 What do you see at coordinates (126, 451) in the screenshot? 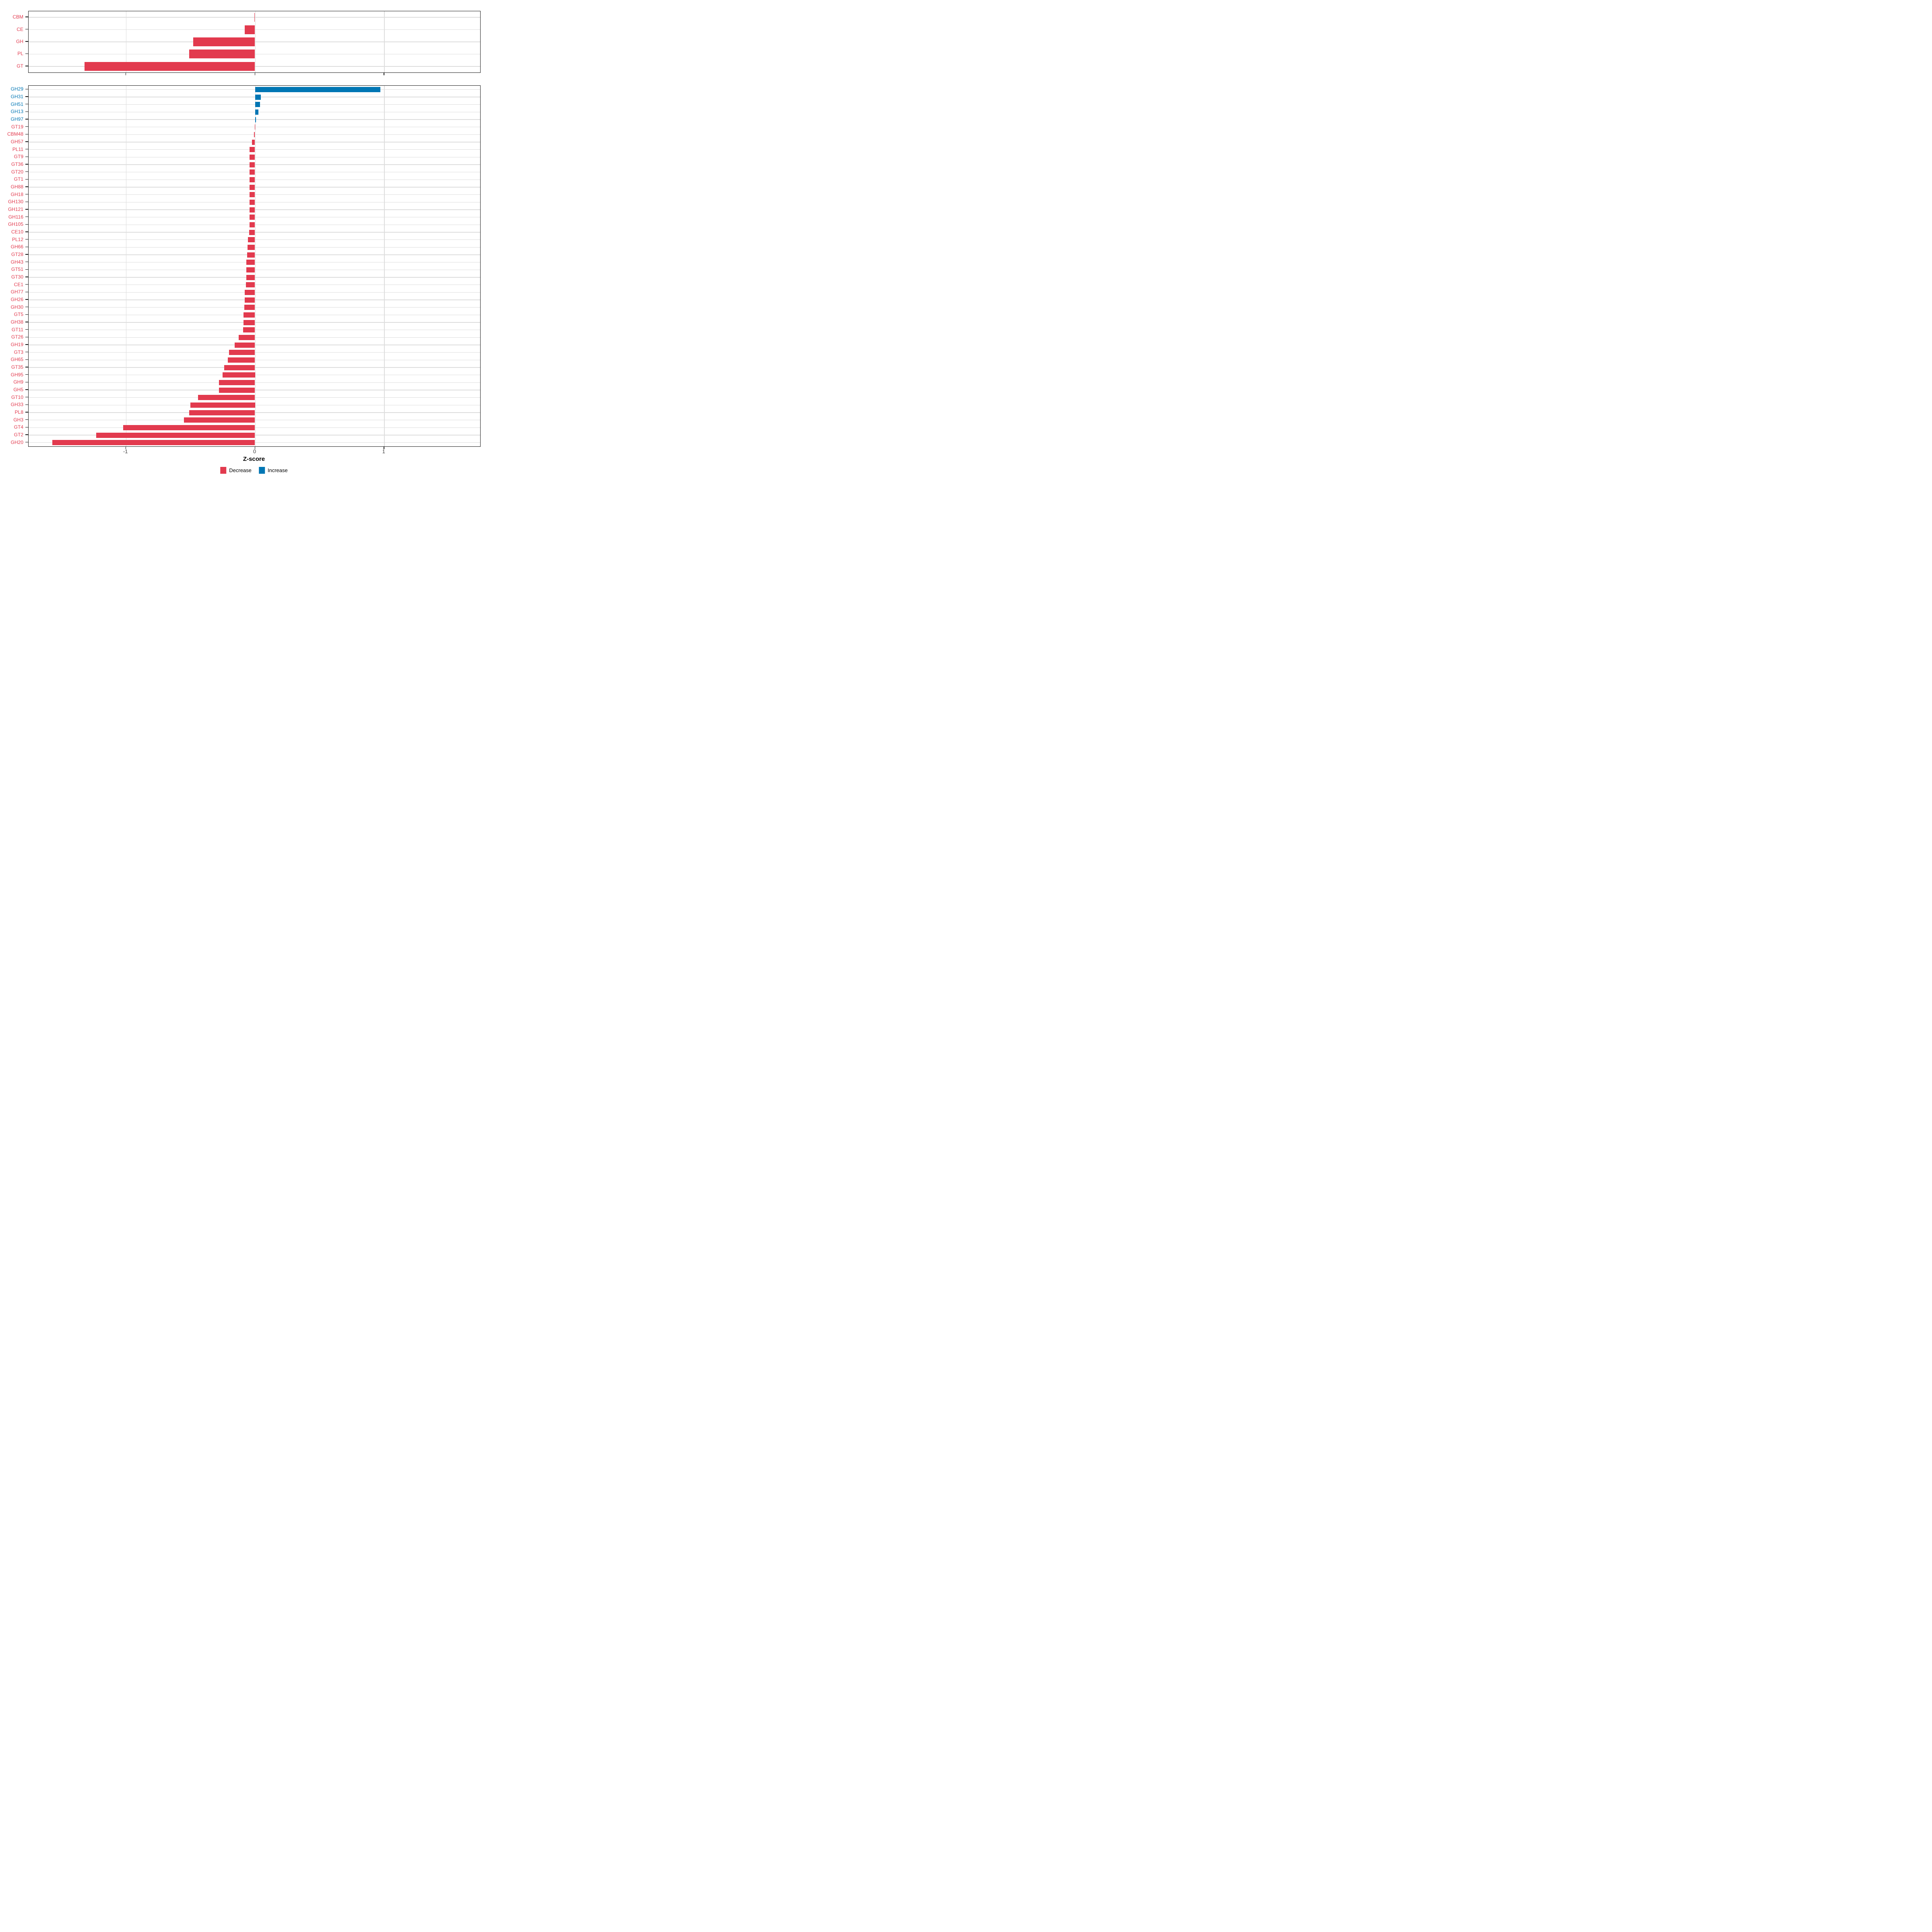
I see `x-tick-label--1: -1` at bounding box center [126, 451].